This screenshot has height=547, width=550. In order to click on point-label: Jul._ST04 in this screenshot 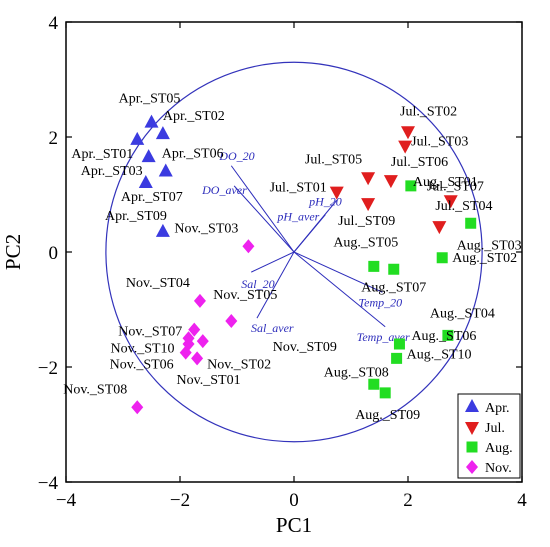, I will do `click(463, 206)`.